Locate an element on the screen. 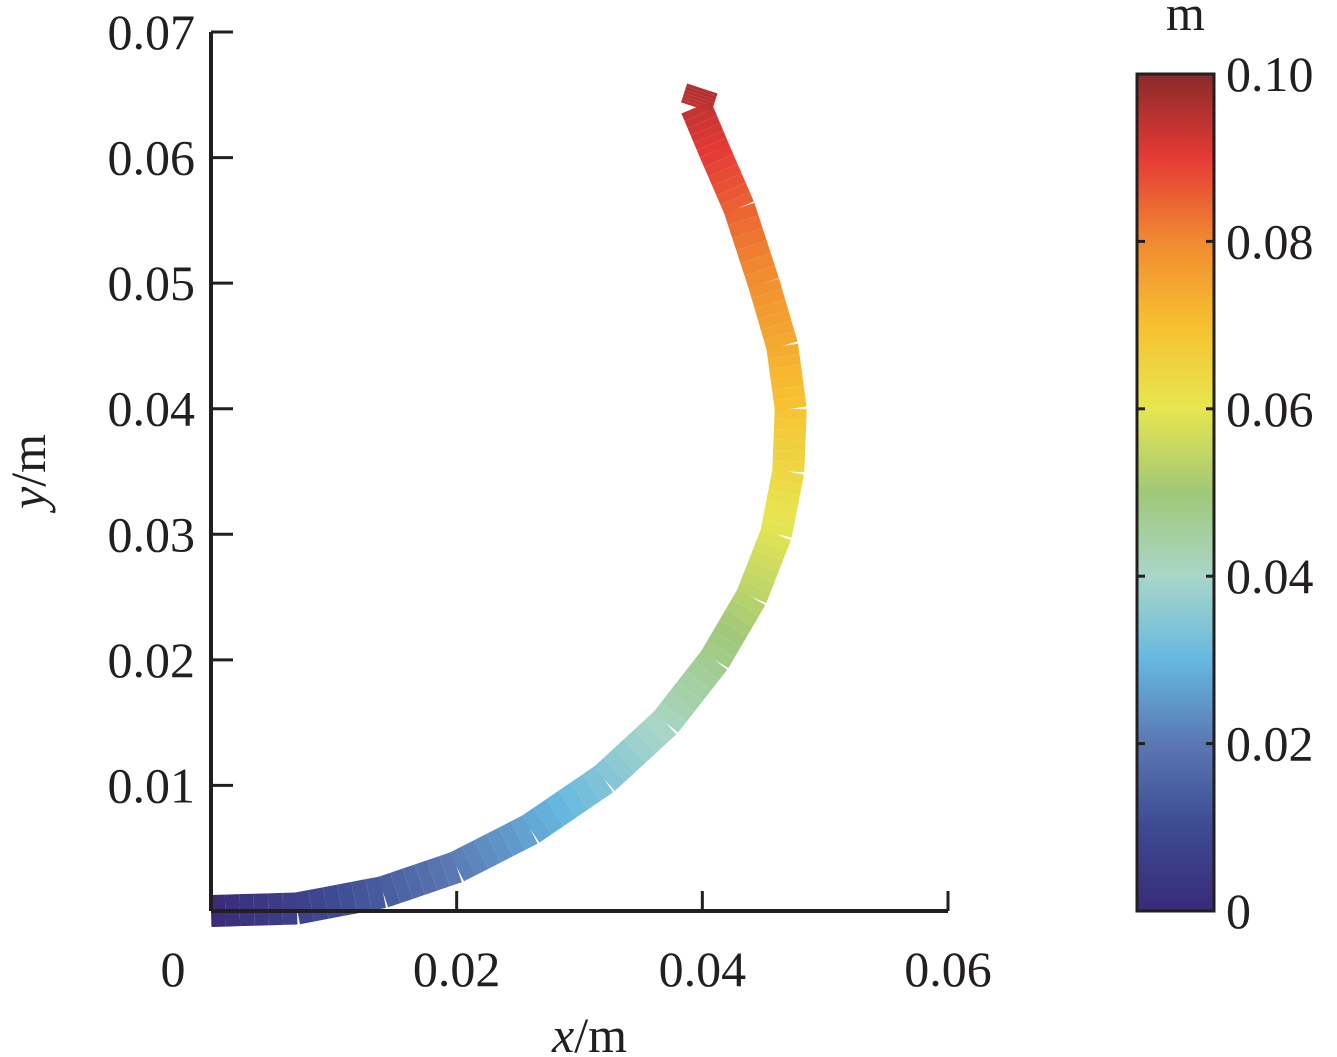 This screenshot has height=1057, width=1337. x-tick-label: 0.02 is located at coordinates (457, 969).